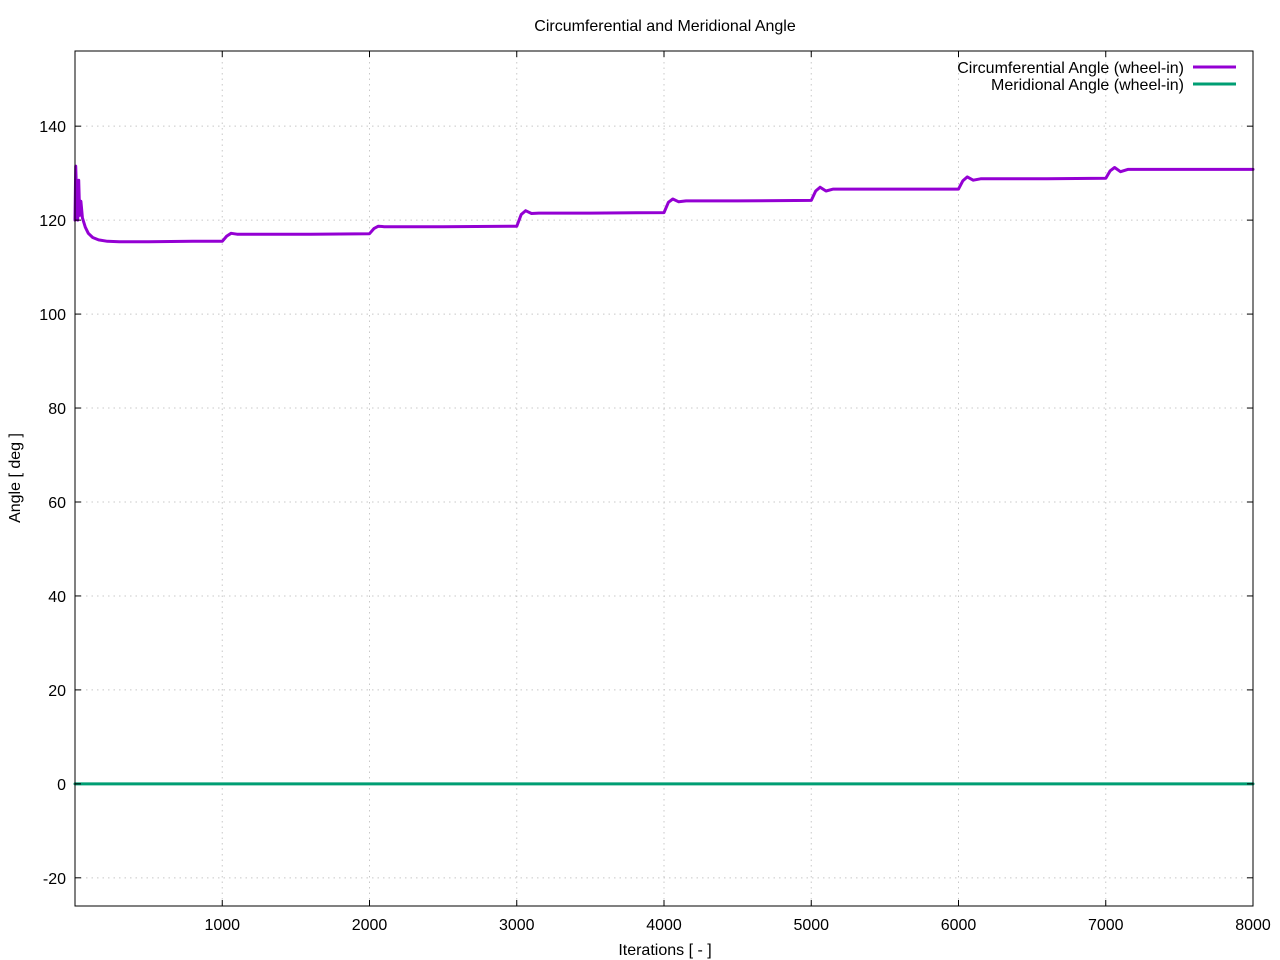 The image size is (1280, 960). Describe the element at coordinates (57, 409) in the screenshot. I see `y-tick-label: 80` at that location.